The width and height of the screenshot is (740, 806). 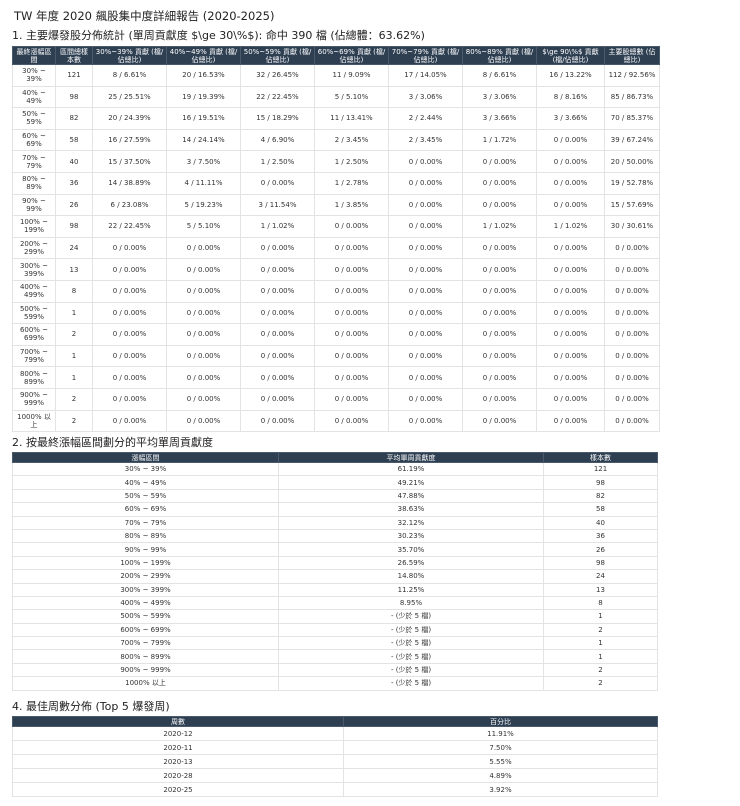 What do you see at coordinates (145, 670) in the screenshot?
I see `table-cell: 900% ~ 999%` at bounding box center [145, 670].